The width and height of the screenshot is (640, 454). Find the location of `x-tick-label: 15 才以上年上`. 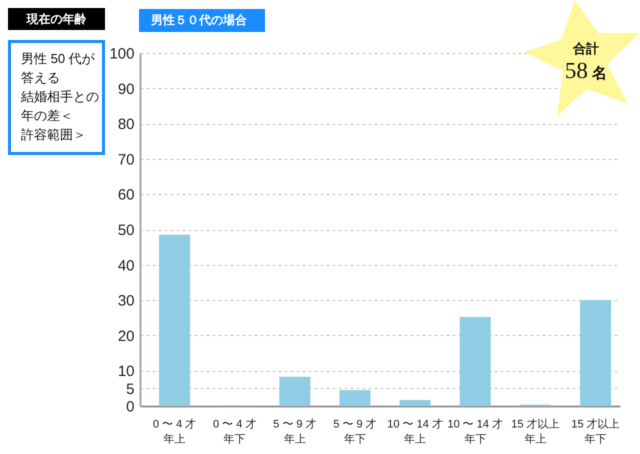

x-tick-label: 15 才以上年上 is located at coordinates (535, 432).